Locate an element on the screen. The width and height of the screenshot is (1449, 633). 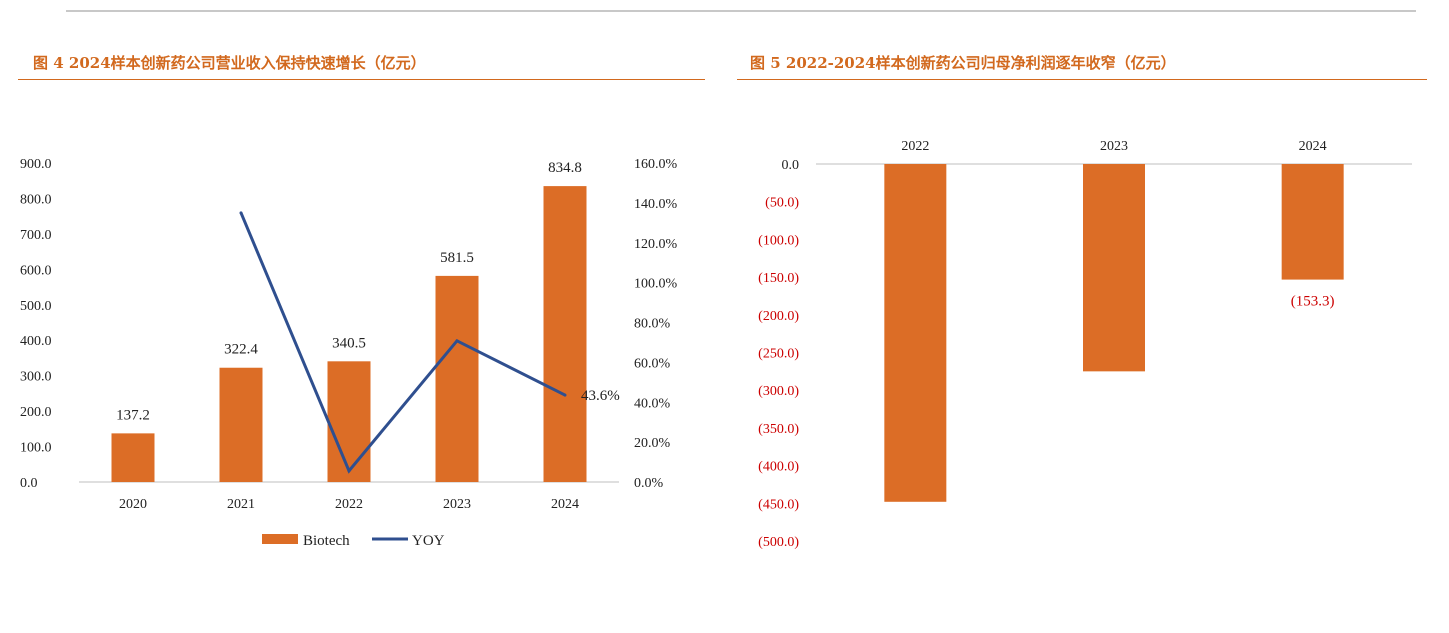
y-left-tick-label: 200.0 is located at coordinates (36, 412).